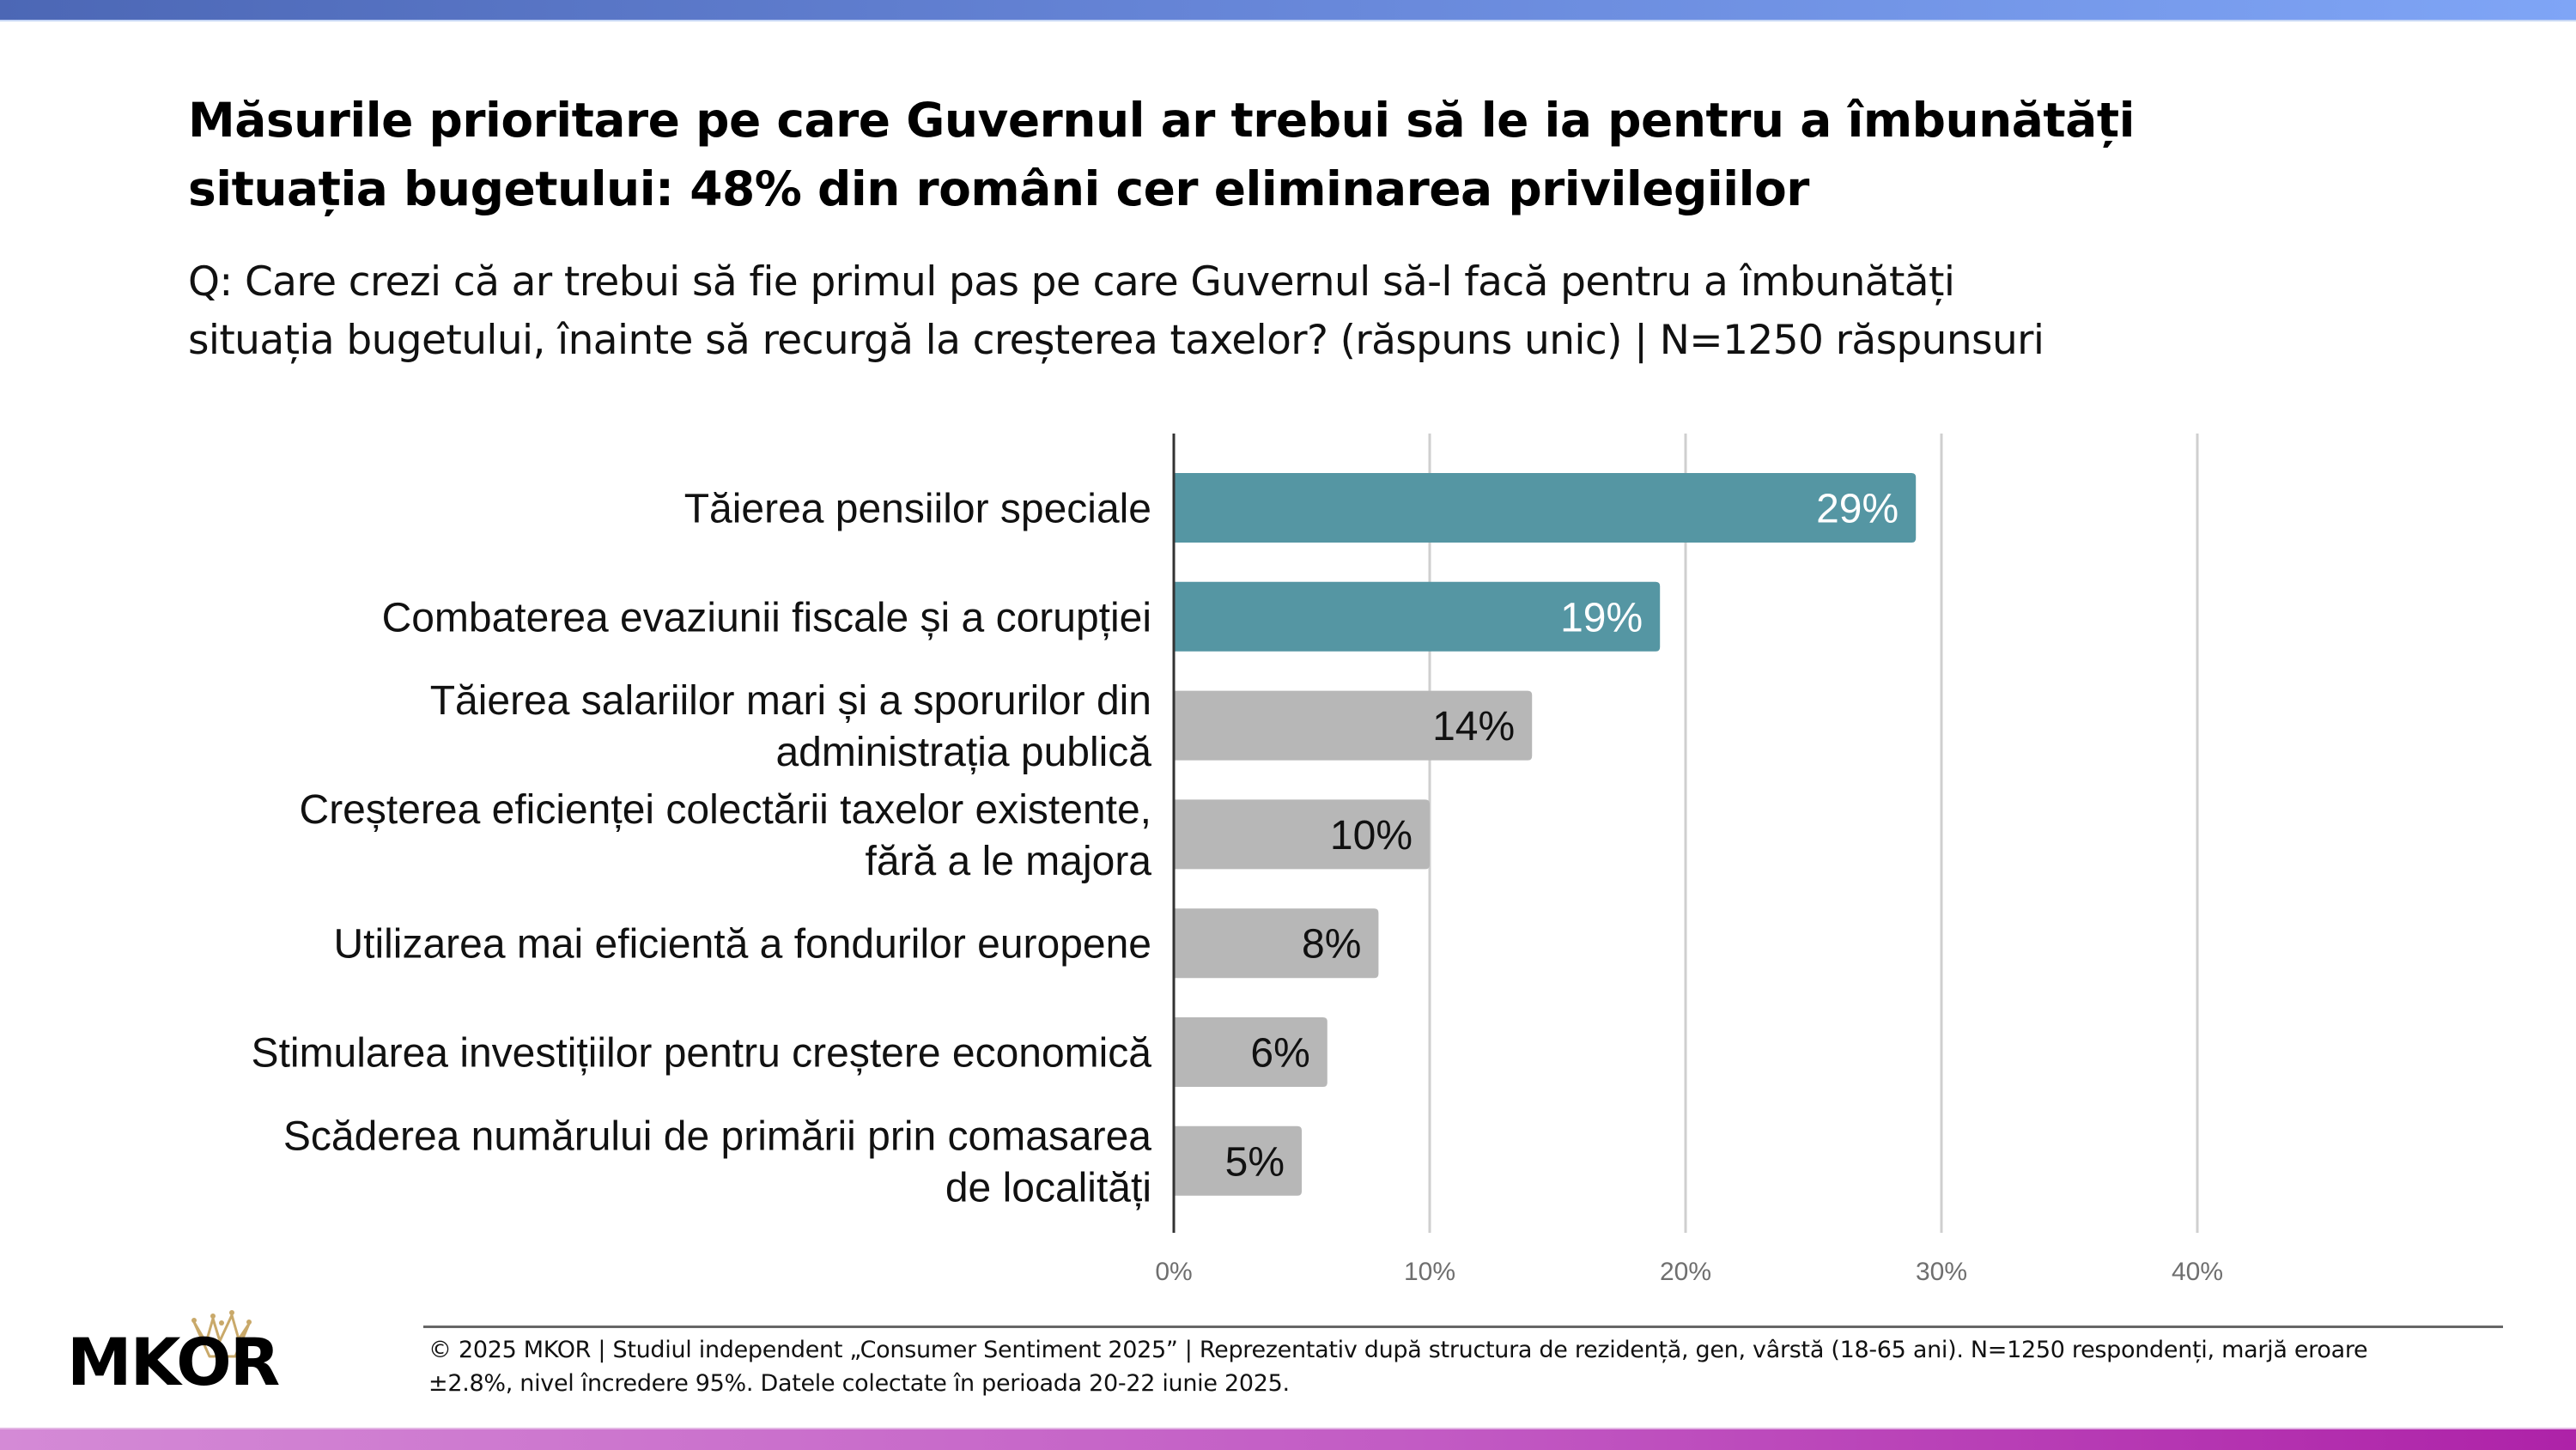 The height and width of the screenshot is (1450, 2576). I want to click on x-tick-label: 0%, so click(1173, 1272).